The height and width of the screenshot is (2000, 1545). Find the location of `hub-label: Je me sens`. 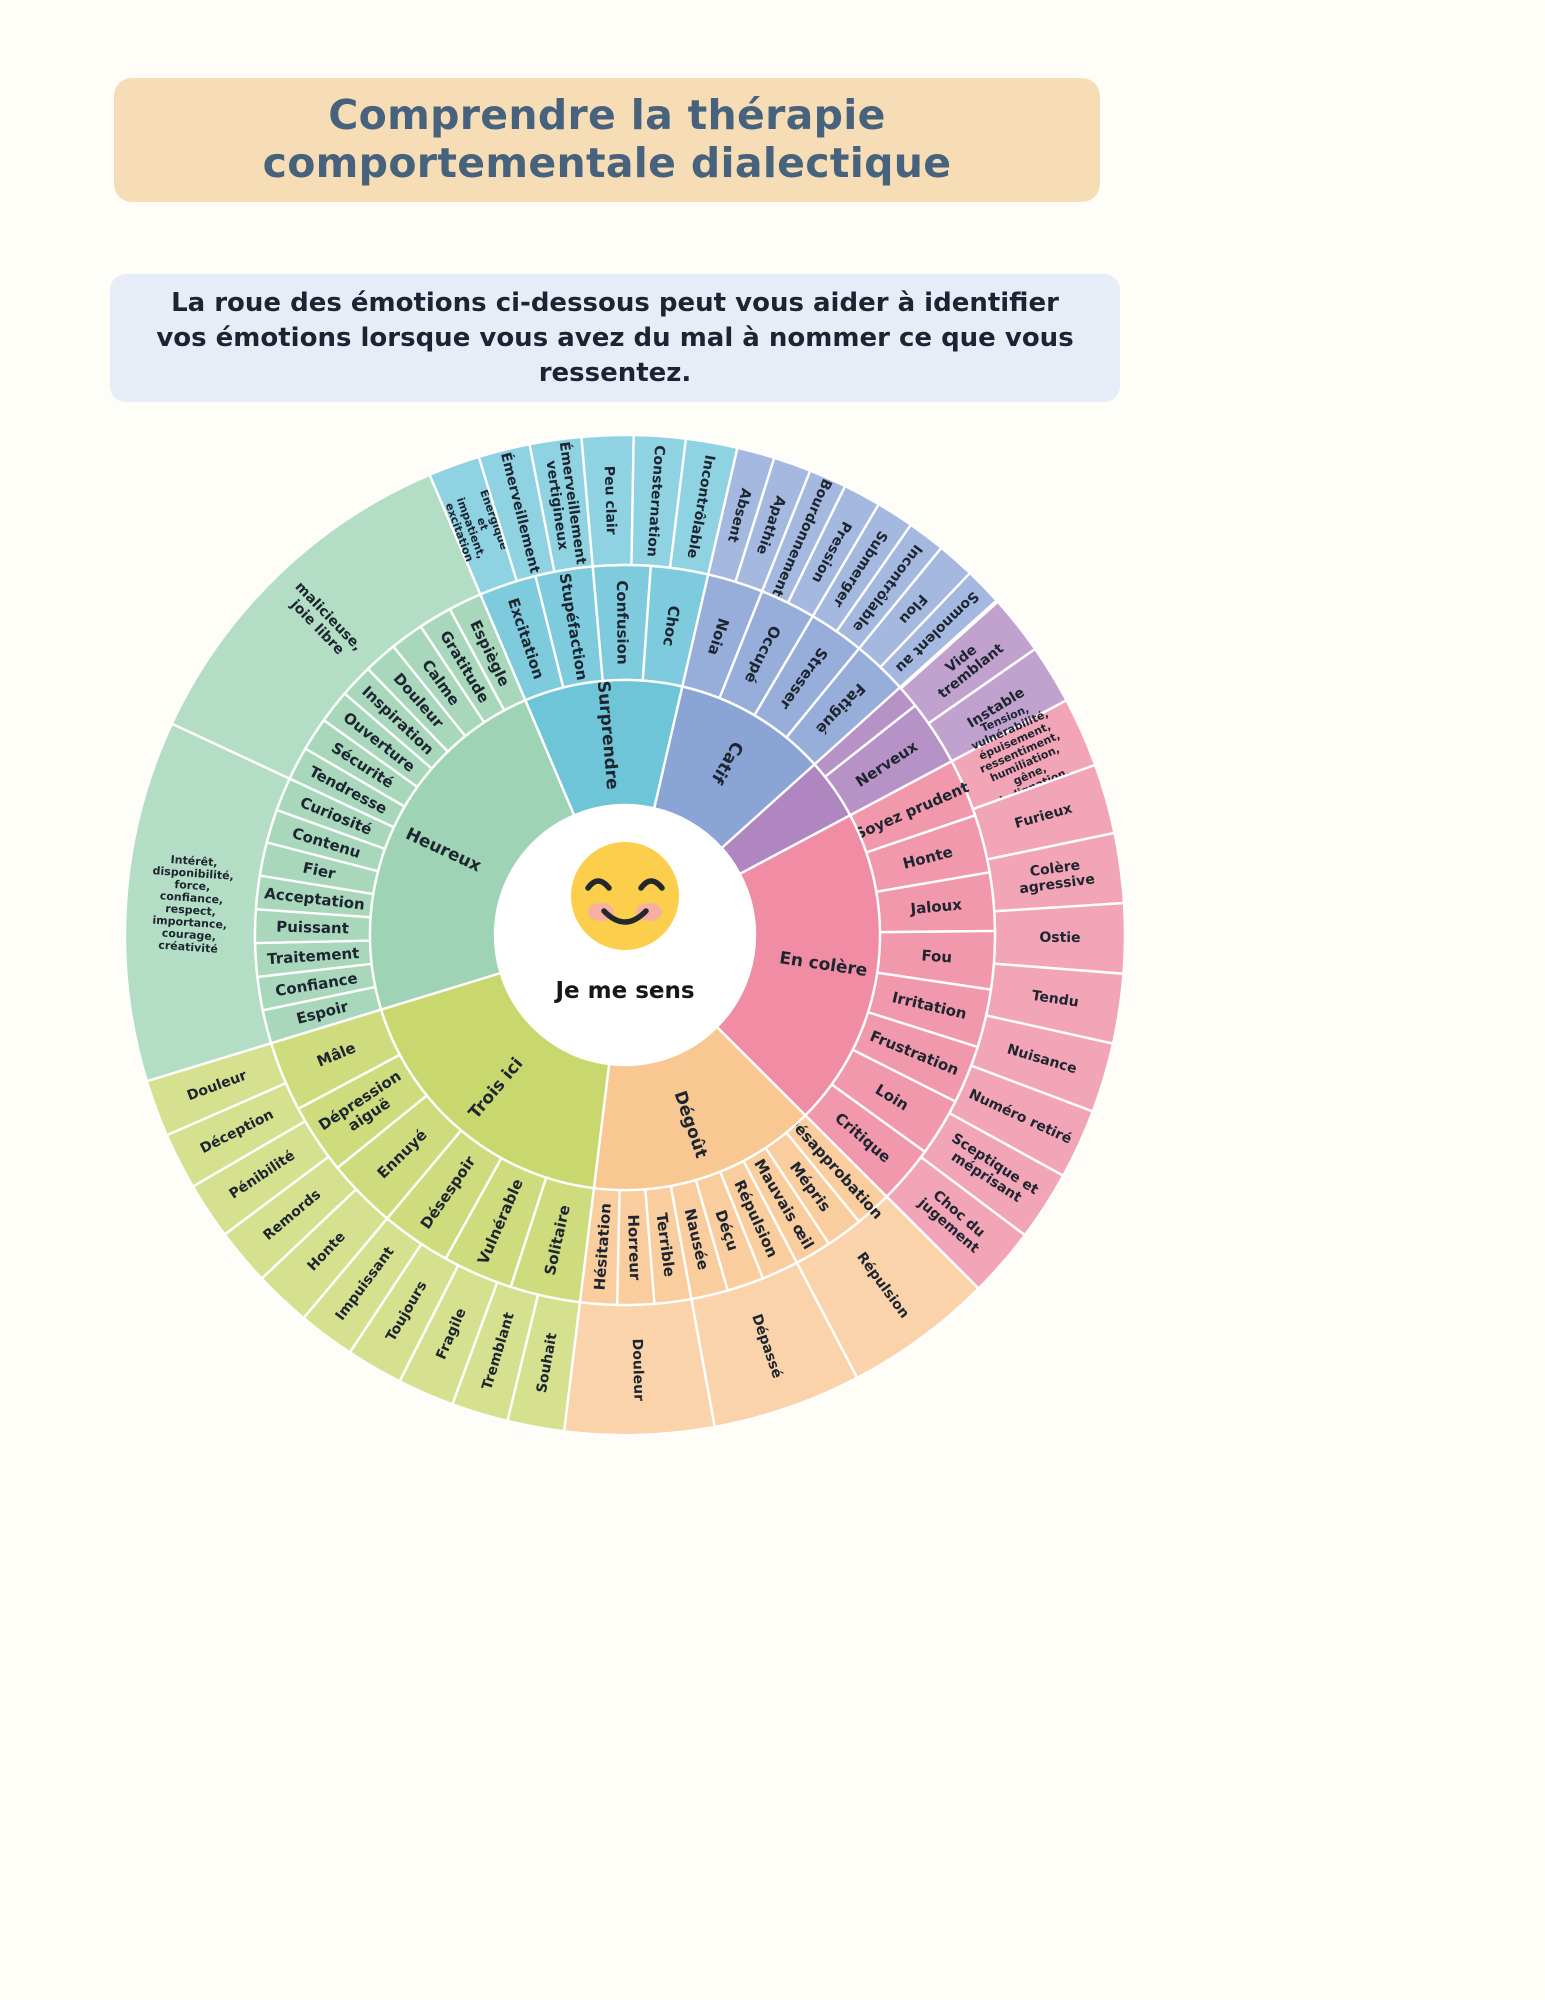

hub-label: Je me sens is located at coordinates (623, 991).